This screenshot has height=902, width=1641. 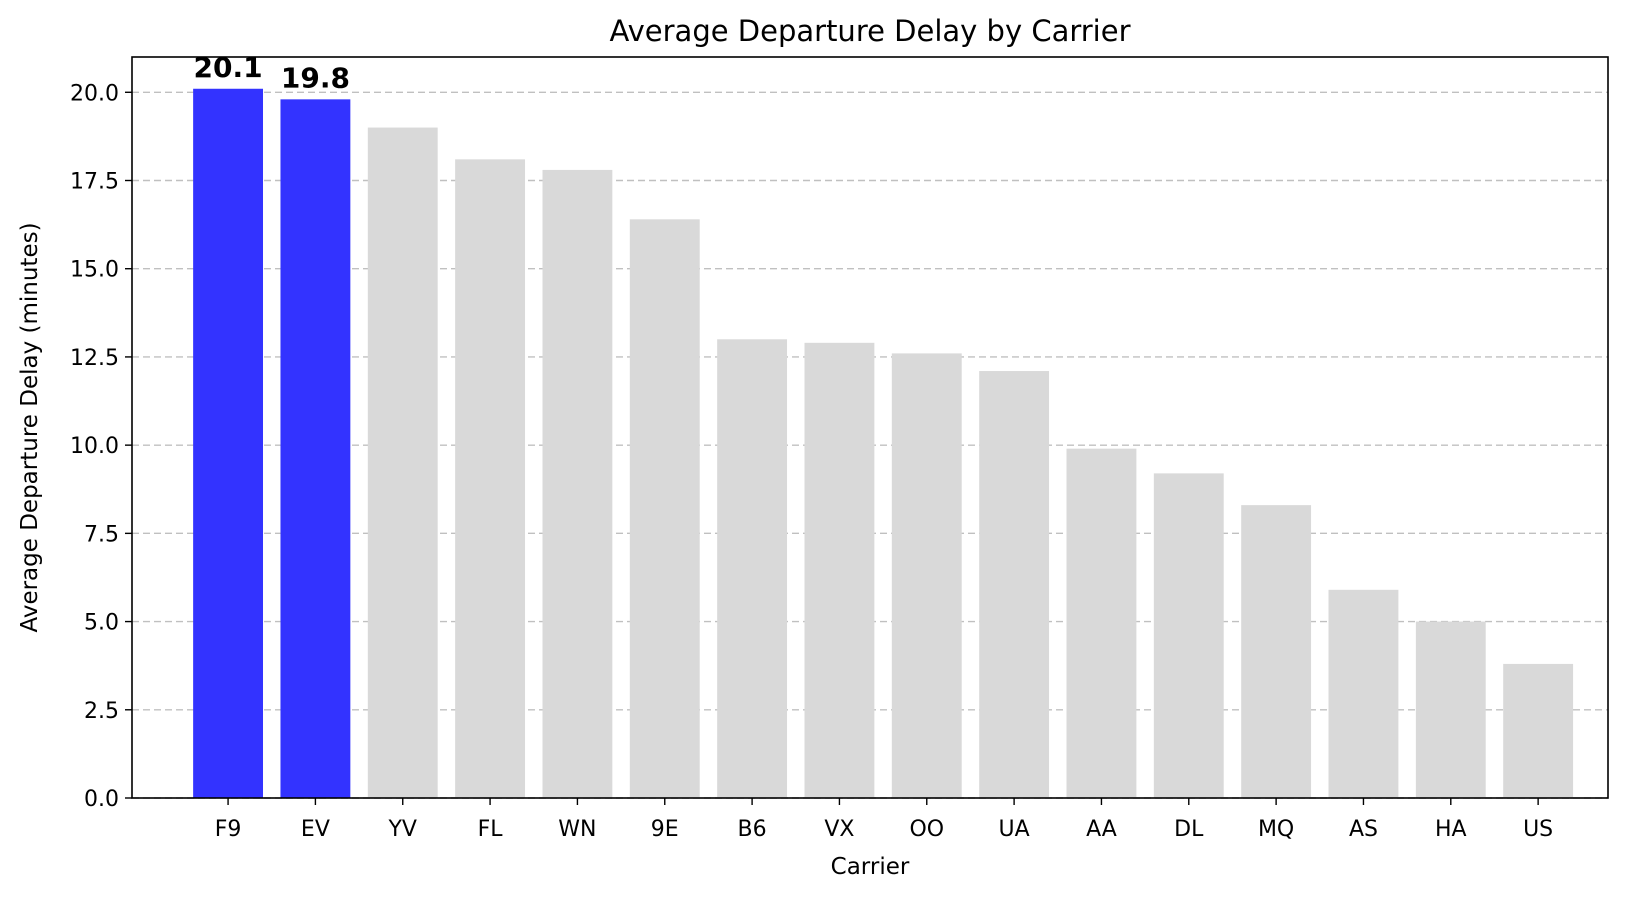 What do you see at coordinates (752, 568) in the screenshot?
I see `bar-b6` at bounding box center [752, 568].